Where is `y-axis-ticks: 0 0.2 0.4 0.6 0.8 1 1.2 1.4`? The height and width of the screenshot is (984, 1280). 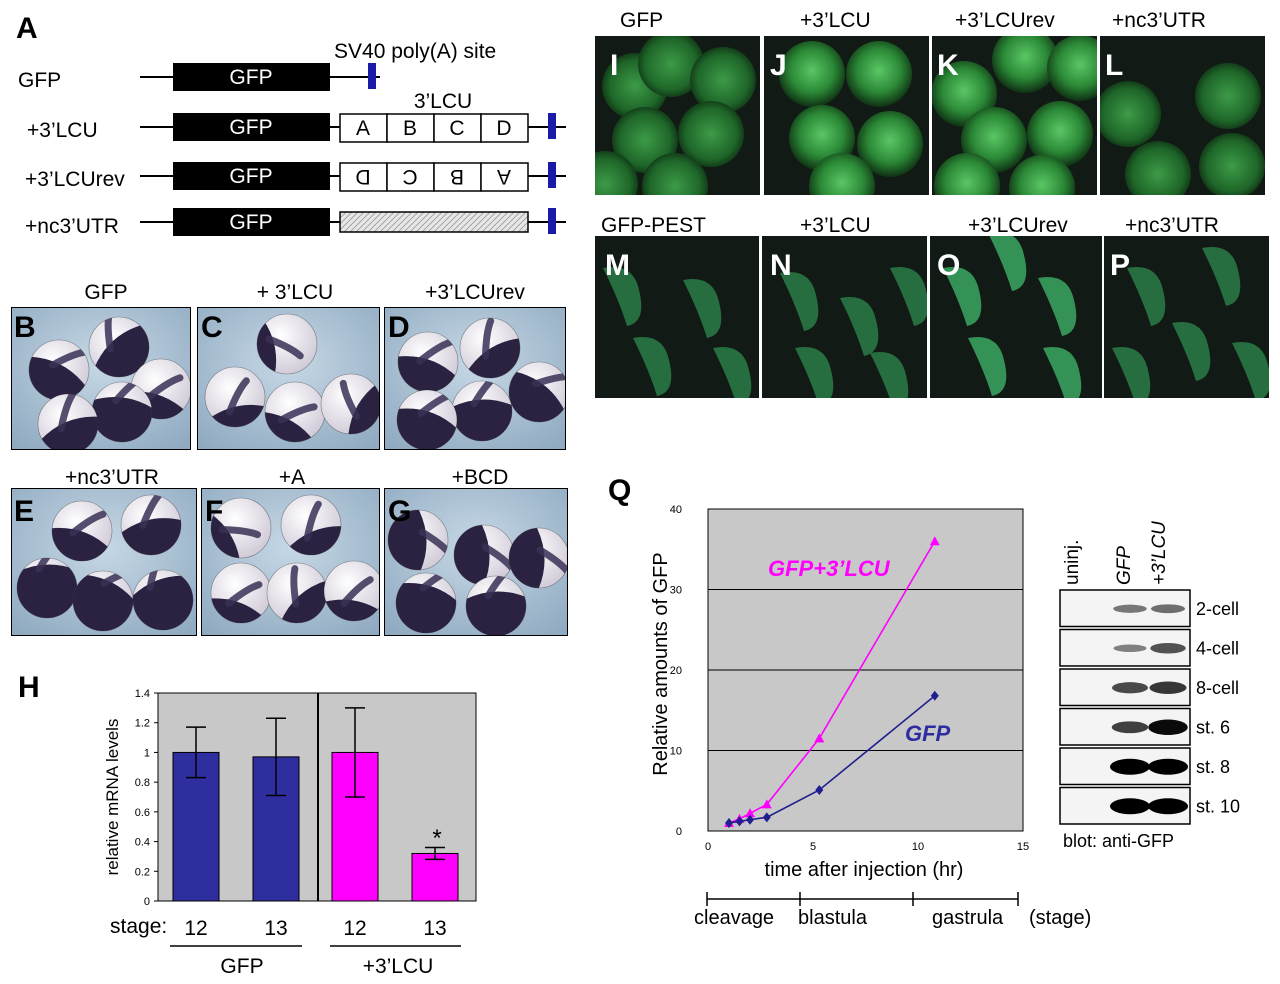 y-axis-ticks: 0 0.2 0.4 0.6 0.8 1 1.2 1.4 is located at coordinates (146, 798).